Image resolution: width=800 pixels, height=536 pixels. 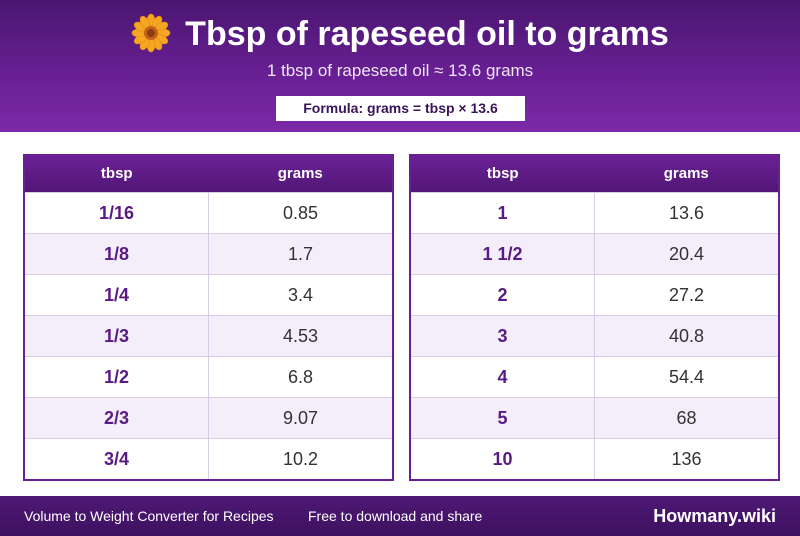 I want to click on table-row: 2/3 9.07, so click(x=208, y=417).